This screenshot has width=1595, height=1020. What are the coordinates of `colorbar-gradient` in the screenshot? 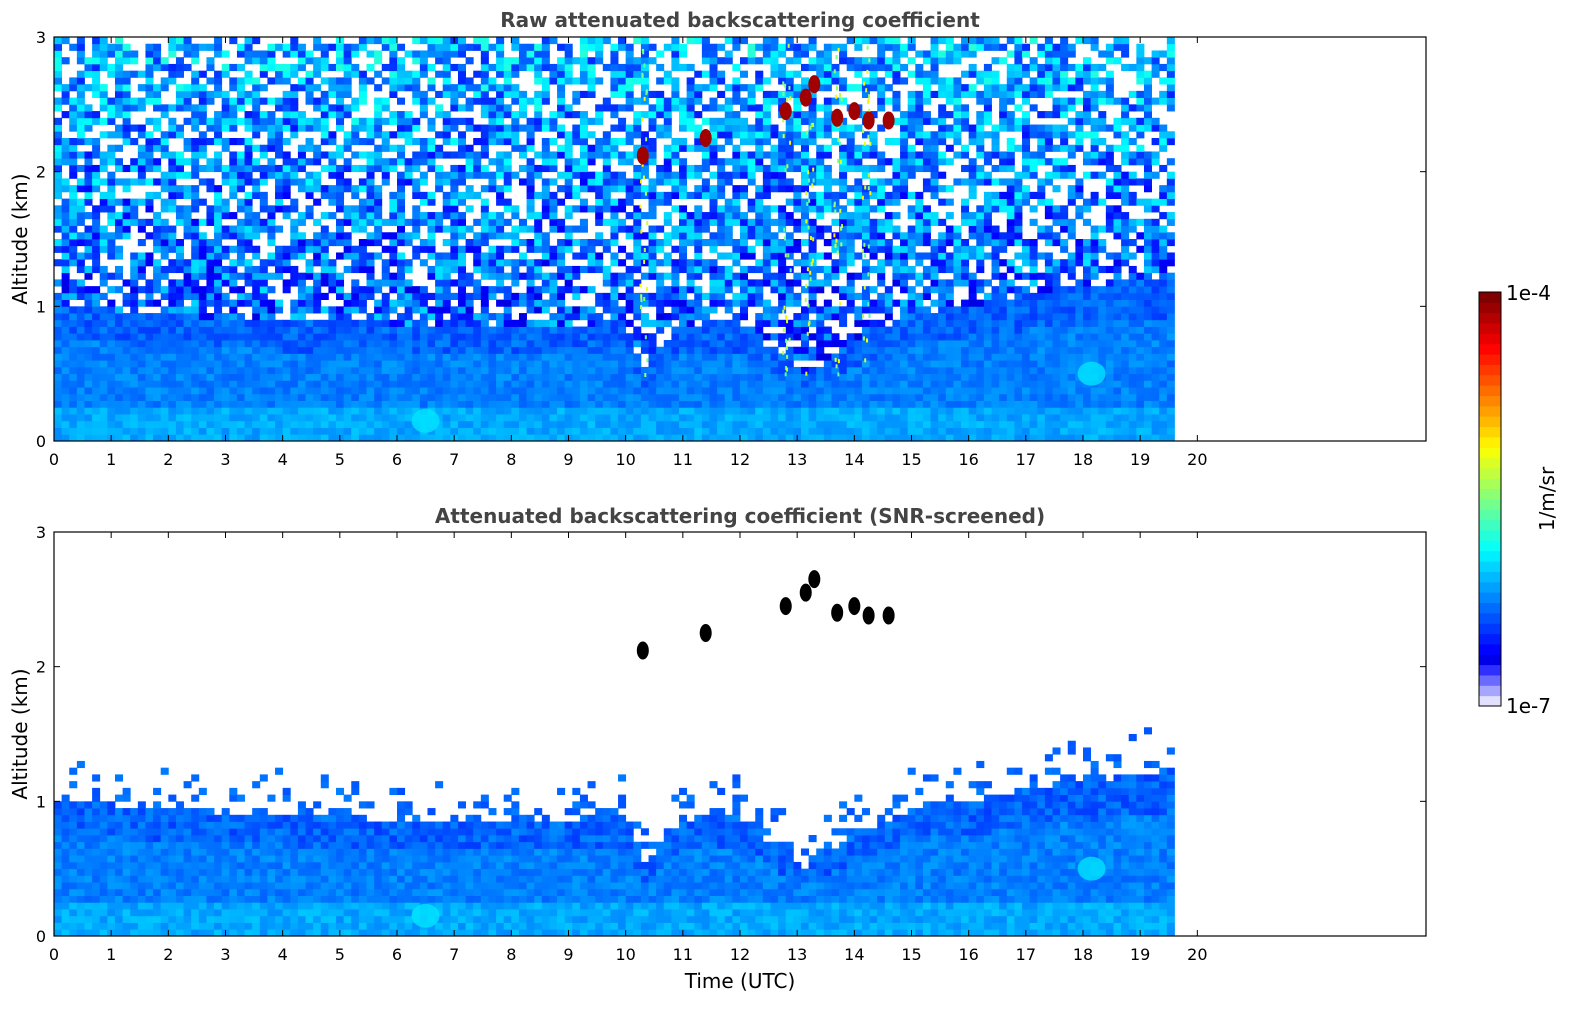 It's located at (1490, 499).